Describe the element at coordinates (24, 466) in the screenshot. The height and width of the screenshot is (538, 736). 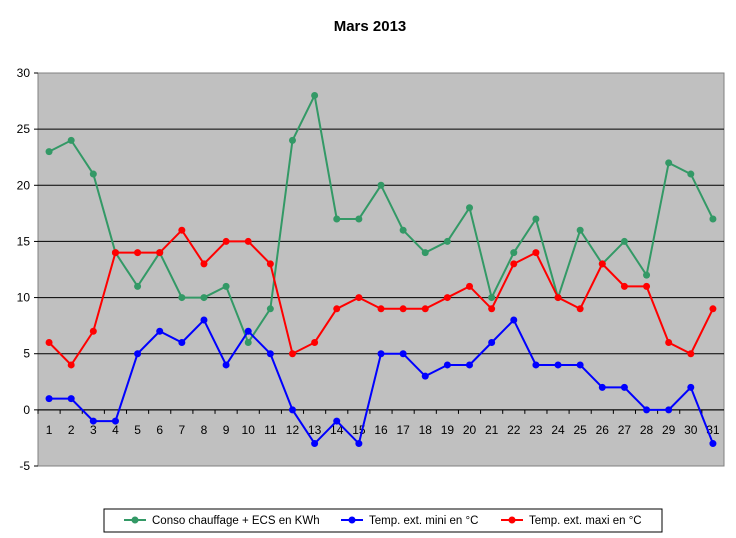
I see `y-tick-label: -5` at that location.